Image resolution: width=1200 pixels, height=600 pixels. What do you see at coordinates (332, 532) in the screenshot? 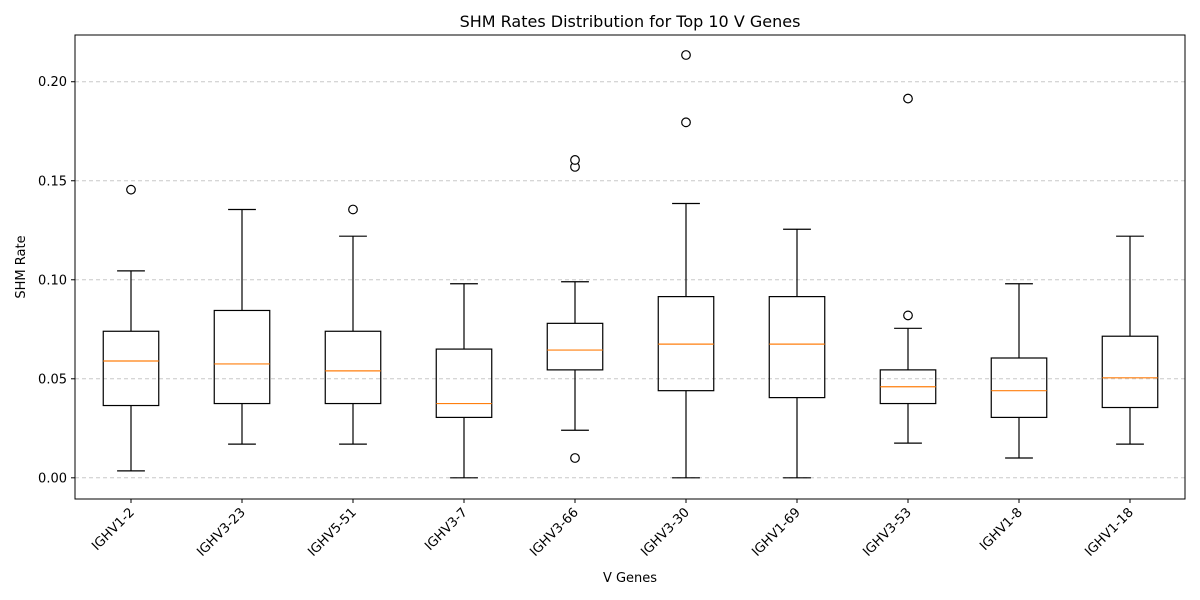
I see `x-tick-label: IGHV5-51` at bounding box center [332, 532].